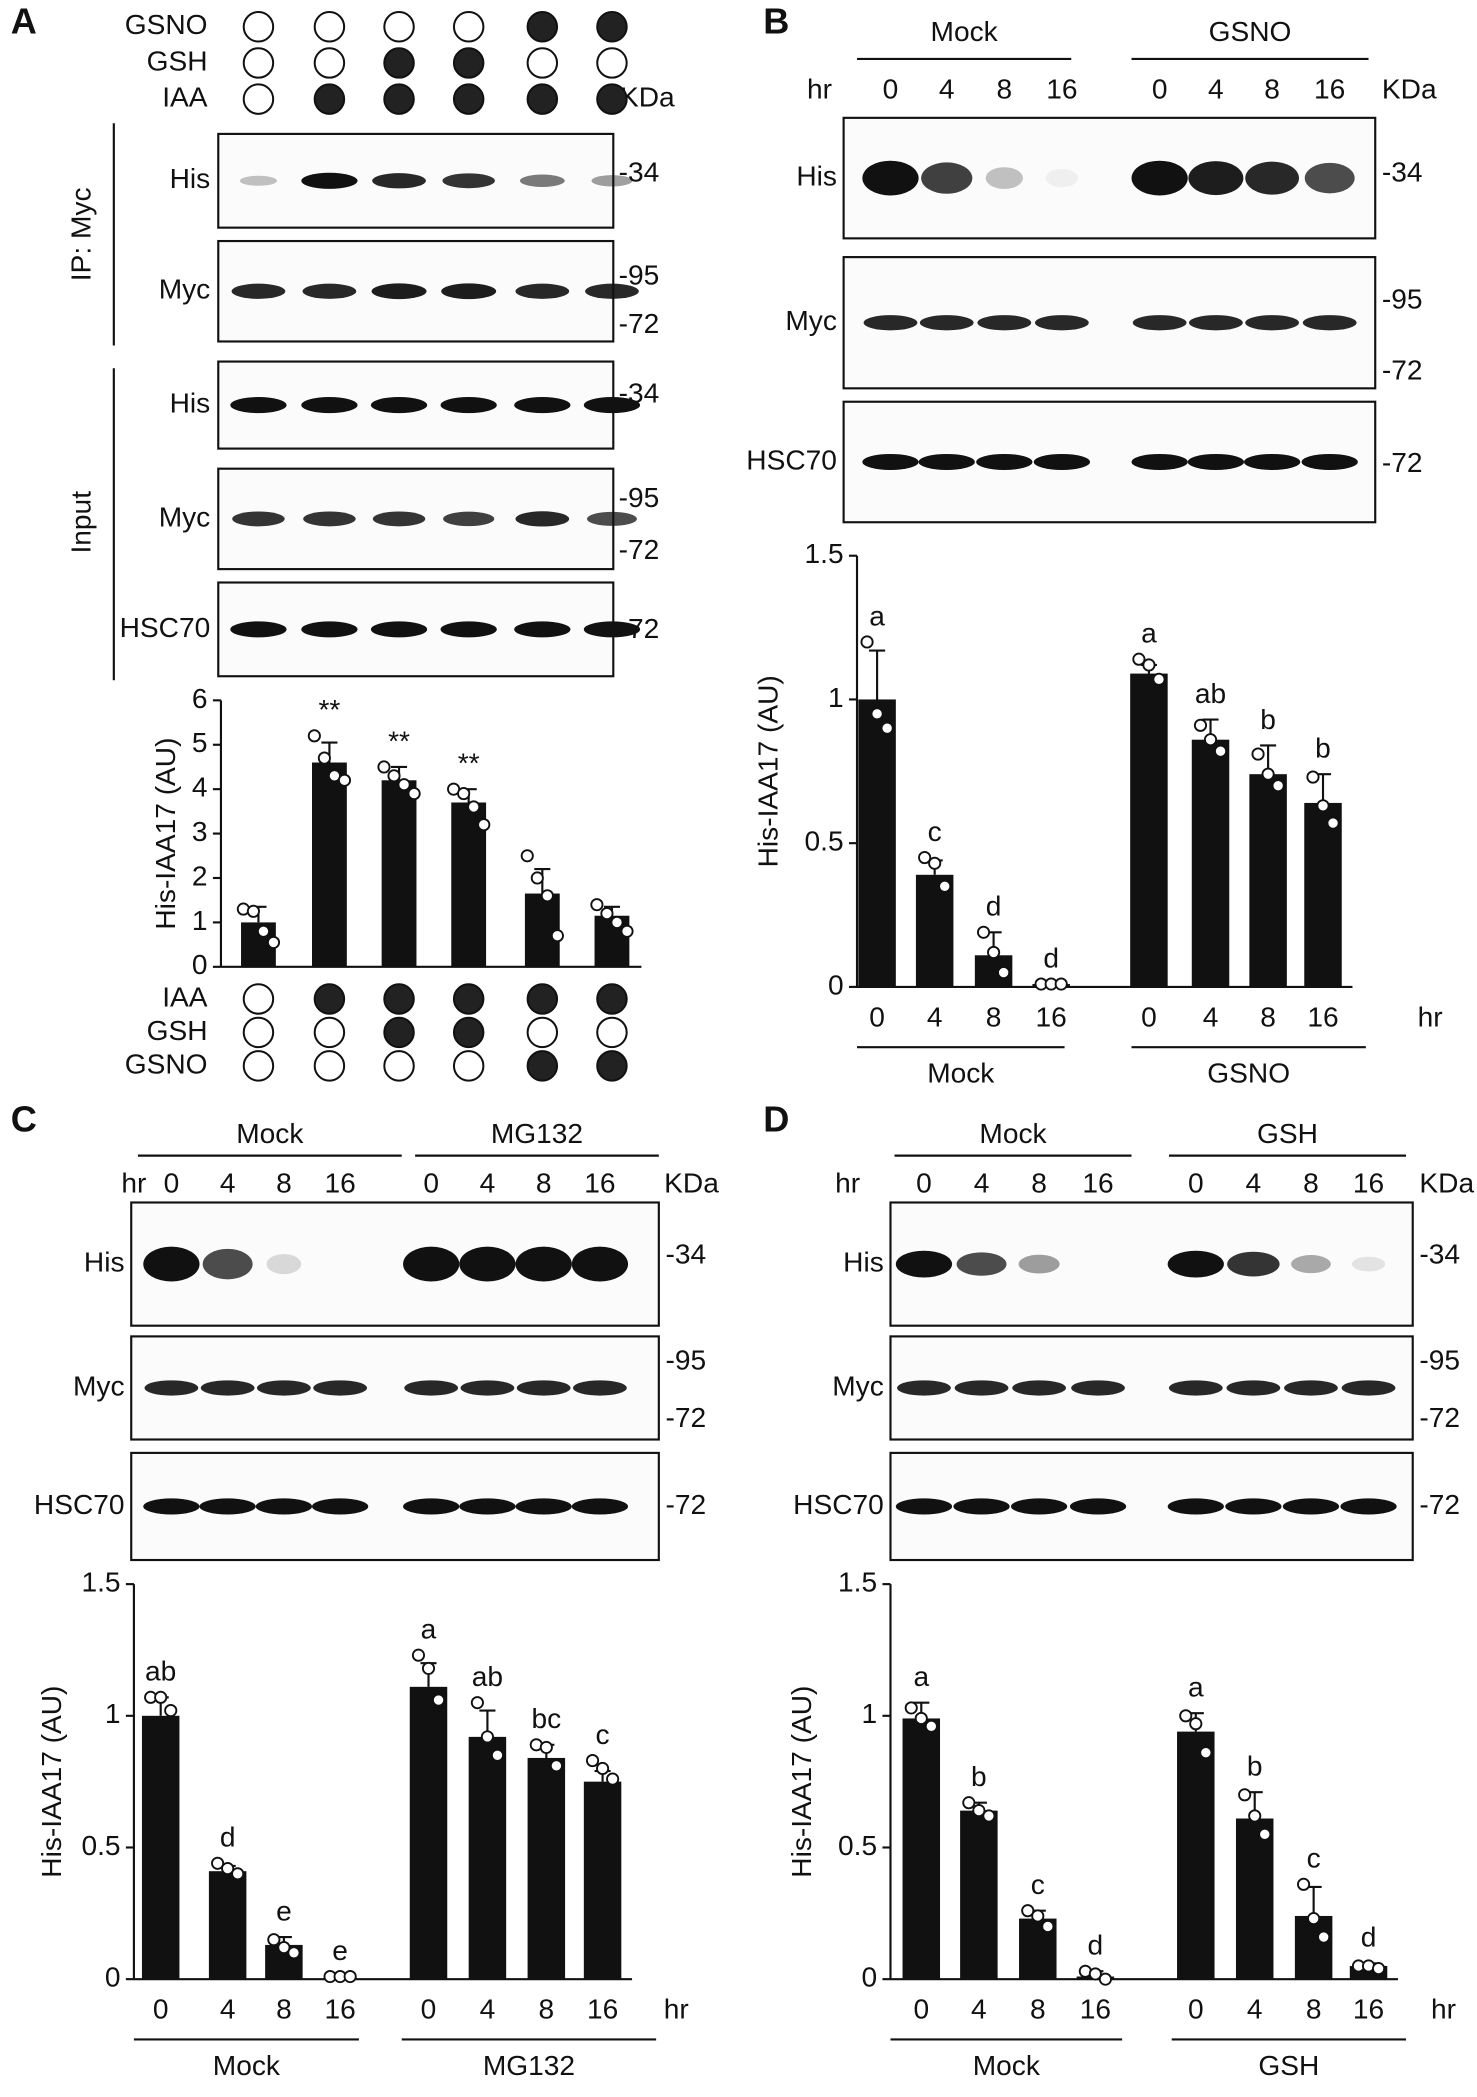 This screenshot has height=2097, width=1477. I want to click on group-label: Mock, so click(247, 2065).